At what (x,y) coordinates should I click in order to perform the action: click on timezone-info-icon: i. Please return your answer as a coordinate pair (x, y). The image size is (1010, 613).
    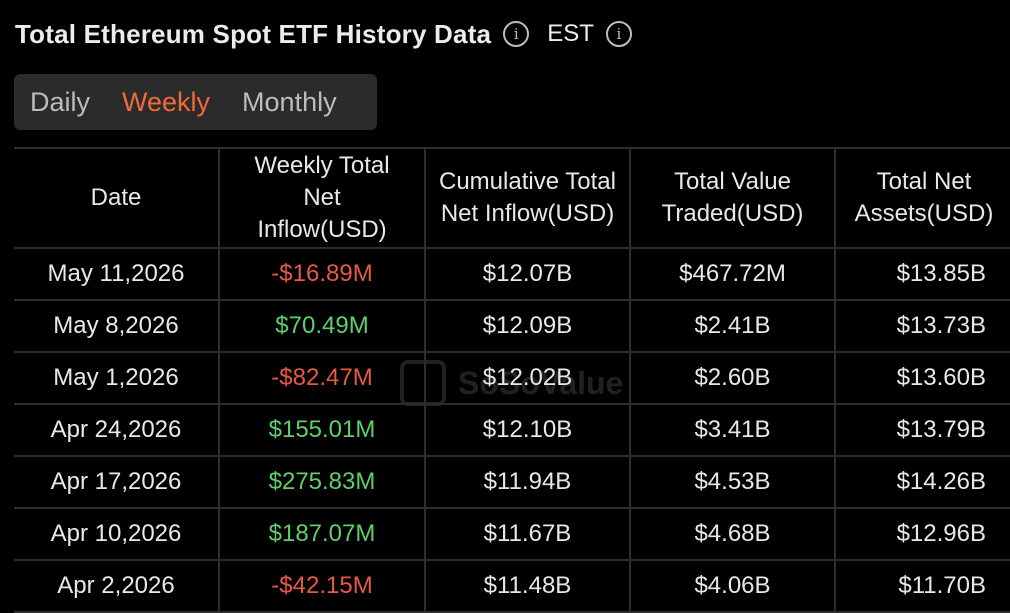
    Looking at the image, I should click on (618, 34).